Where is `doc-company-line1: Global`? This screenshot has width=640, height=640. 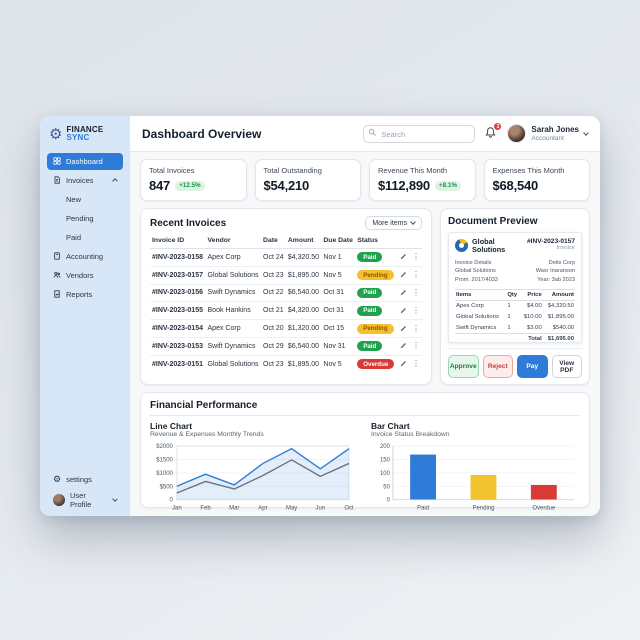 doc-company-line1: Global is located at coordinates (483, 241).